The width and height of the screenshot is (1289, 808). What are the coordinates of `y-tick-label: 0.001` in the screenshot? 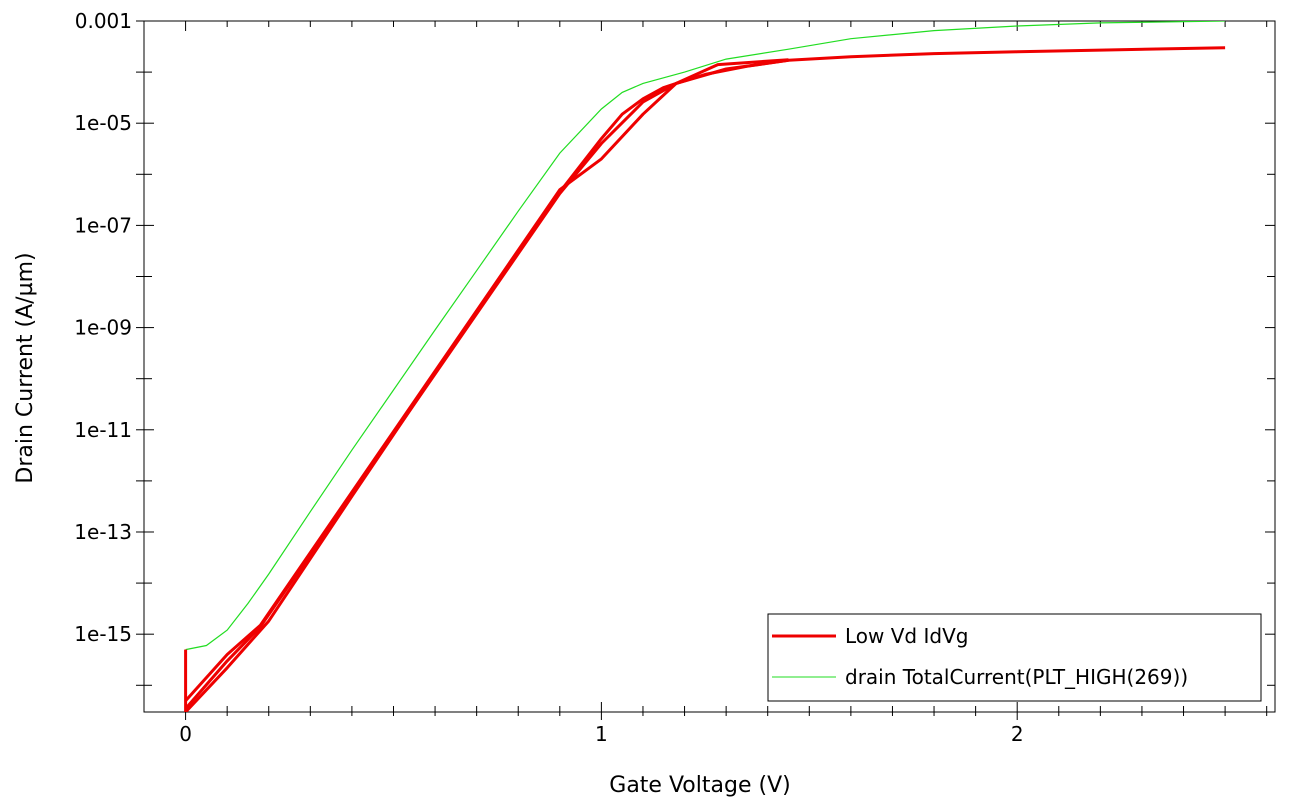 It's located at (103, 21).